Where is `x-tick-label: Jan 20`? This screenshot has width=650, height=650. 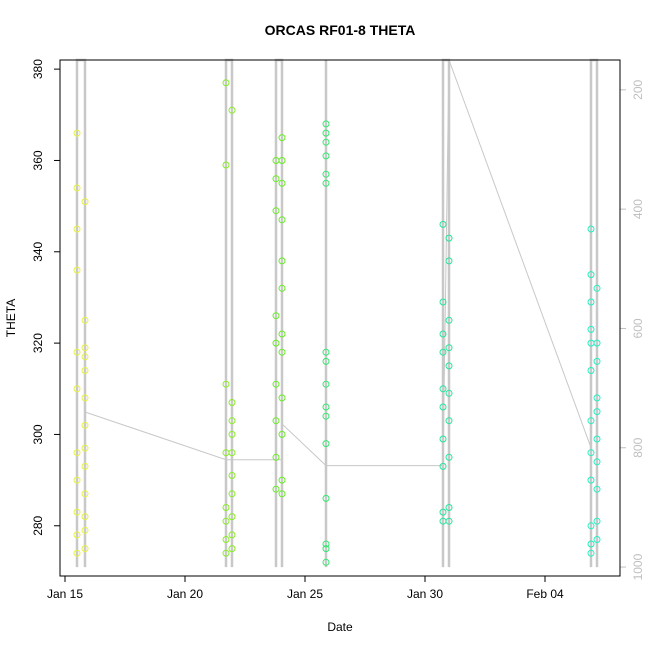 x-tick-label: Jan 20 is located at coordinates (185, 594).